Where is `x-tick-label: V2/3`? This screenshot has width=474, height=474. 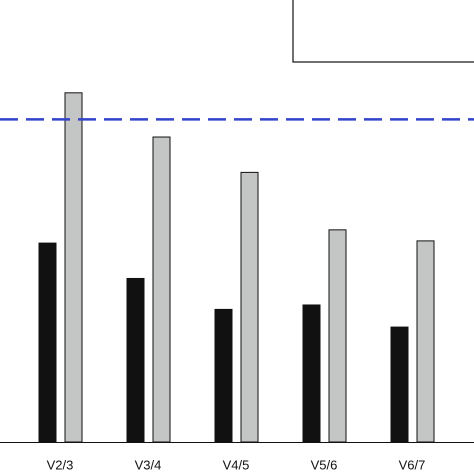
x-tick-label: V2/3 is located at coordinates (60, 464).